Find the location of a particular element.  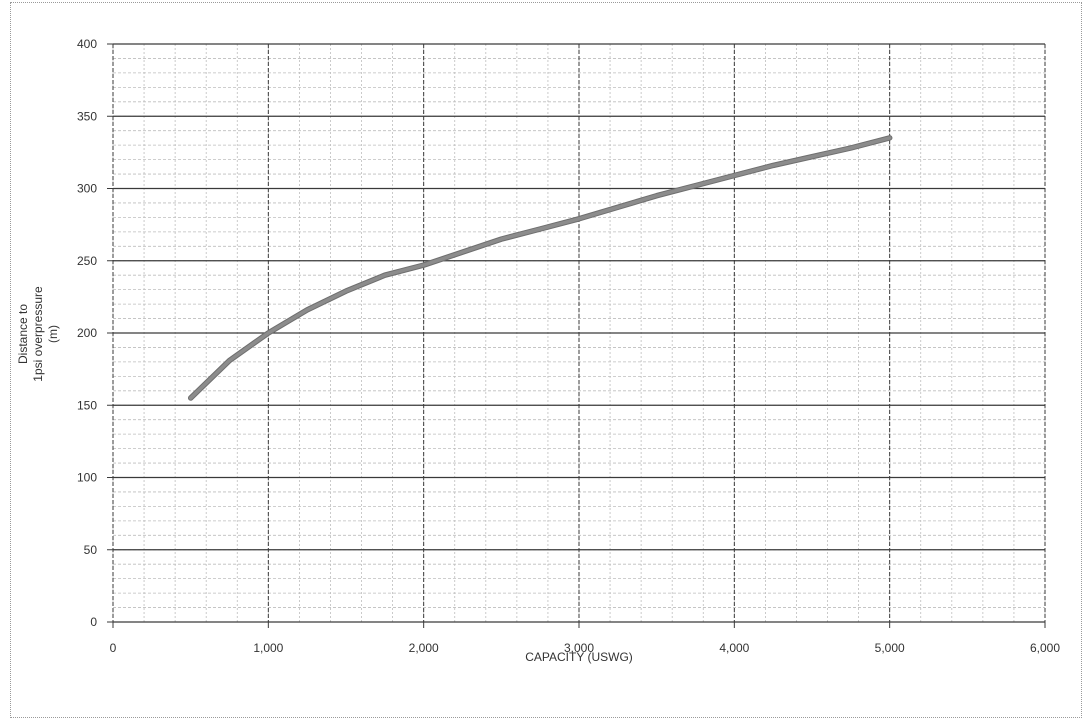

y-tick-label: 150 is located at coordinates (87, 405).